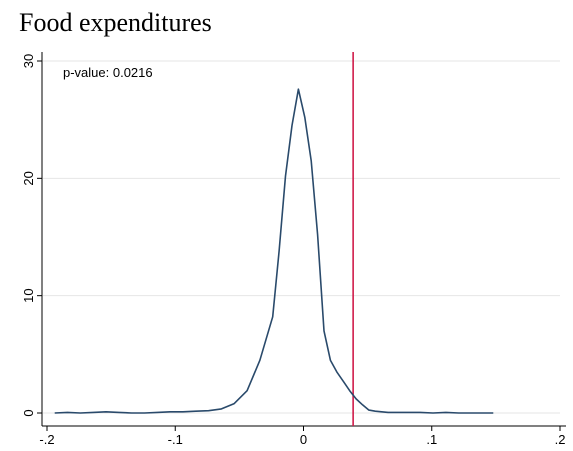  What do you see at coordinates (28, 295) in the screenshot?
I see `y-tick-label: 10` at bounding box center [28, 295].